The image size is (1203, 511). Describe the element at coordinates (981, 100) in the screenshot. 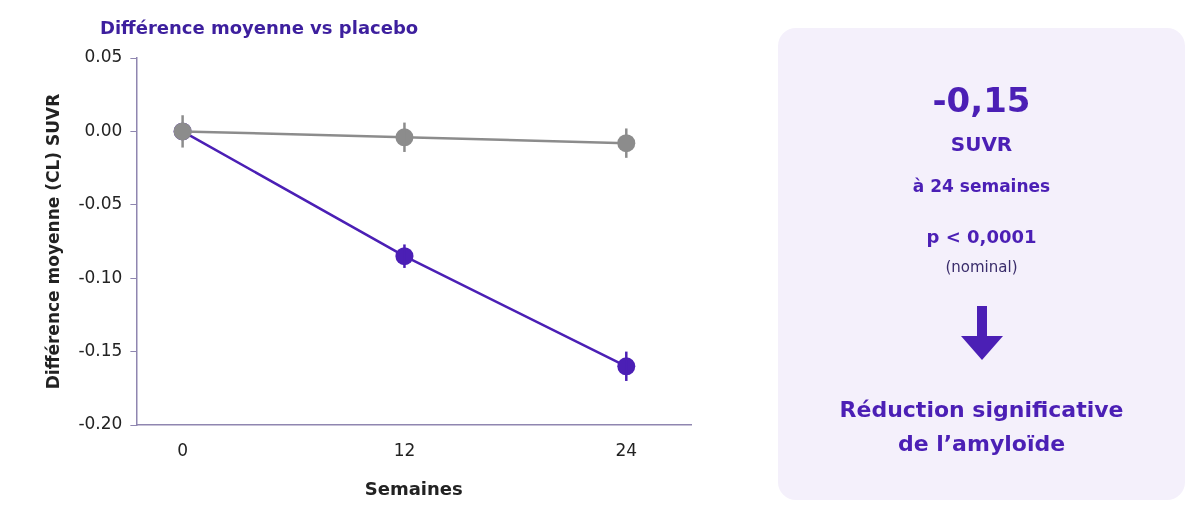

I see `text: -0,15` at that location.